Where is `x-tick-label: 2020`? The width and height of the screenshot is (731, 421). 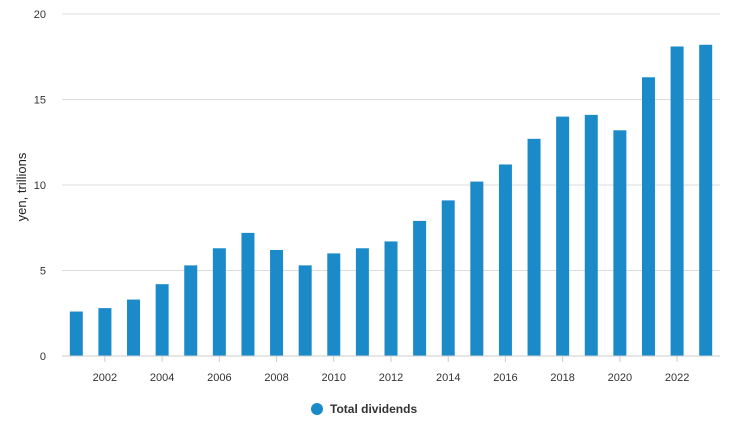 x-tick-label: 2020 is located at coordinates (620, 378).